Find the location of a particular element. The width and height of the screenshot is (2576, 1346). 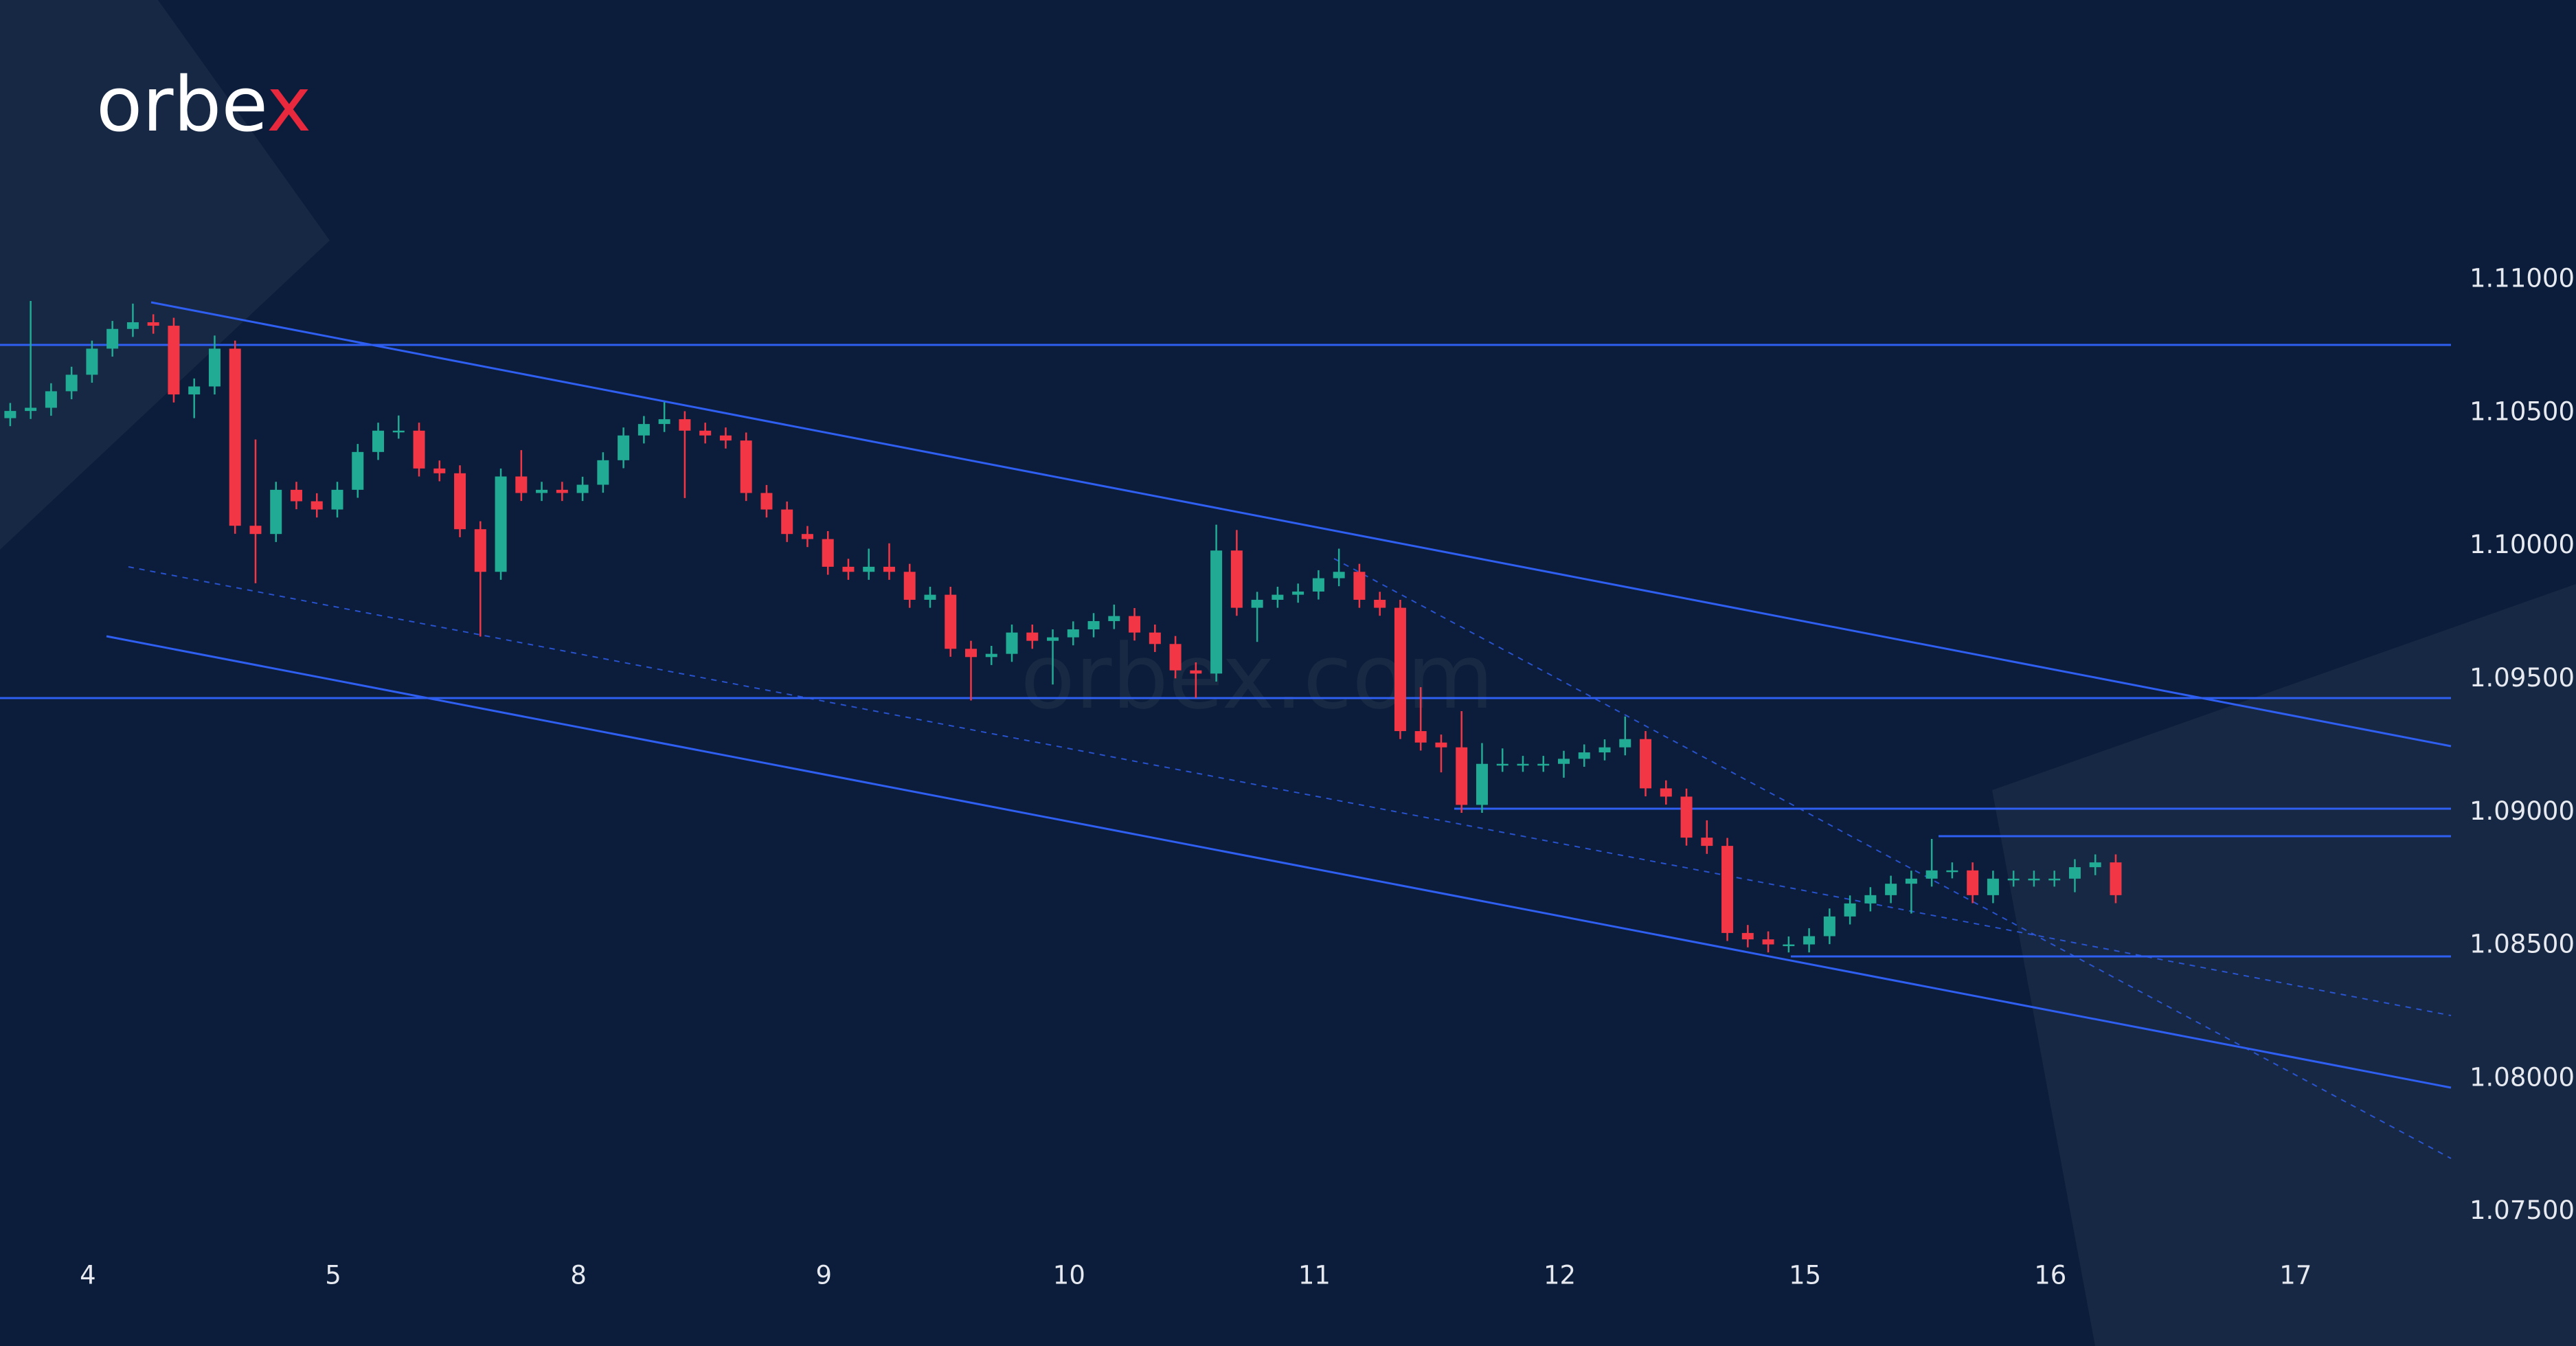

x-tick-label: 15 is located at coordinates (1805, 1275).